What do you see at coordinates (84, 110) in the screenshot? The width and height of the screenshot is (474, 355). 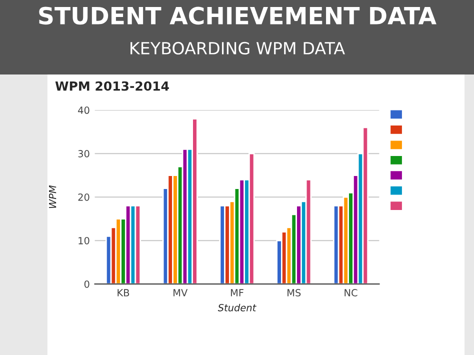 I see `y-tick-label: 40` at bounding box center [84, 110].